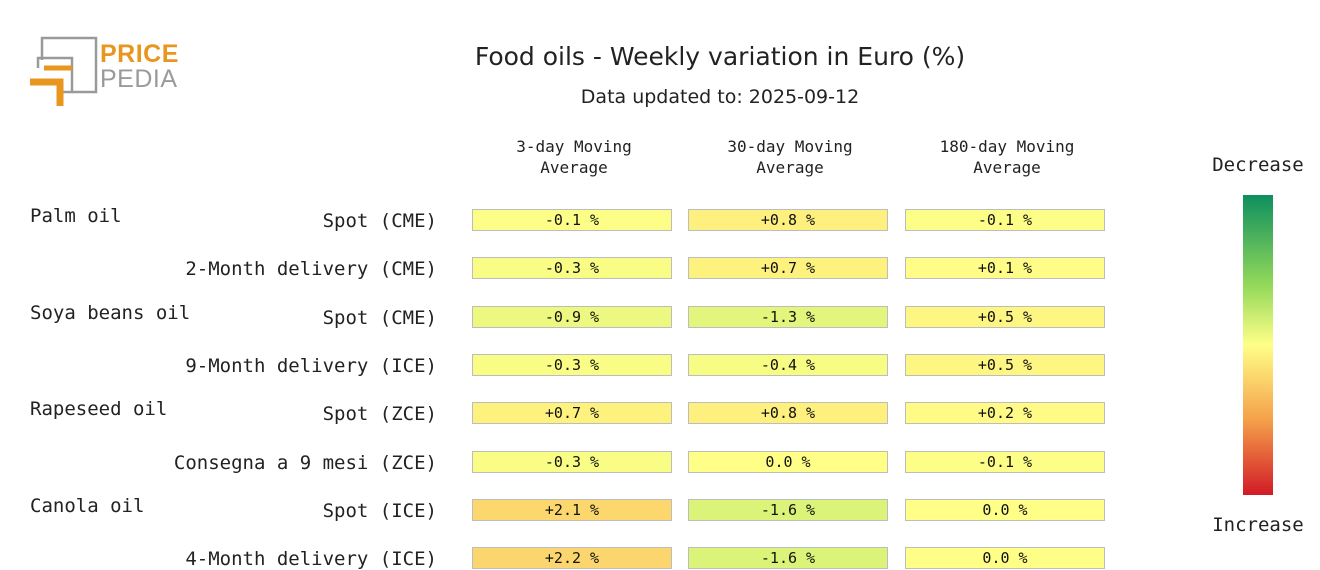 The height and width of the screenshot is (570, 1320). I want to click on logo-text-price: PRICE, so click(139, 54).